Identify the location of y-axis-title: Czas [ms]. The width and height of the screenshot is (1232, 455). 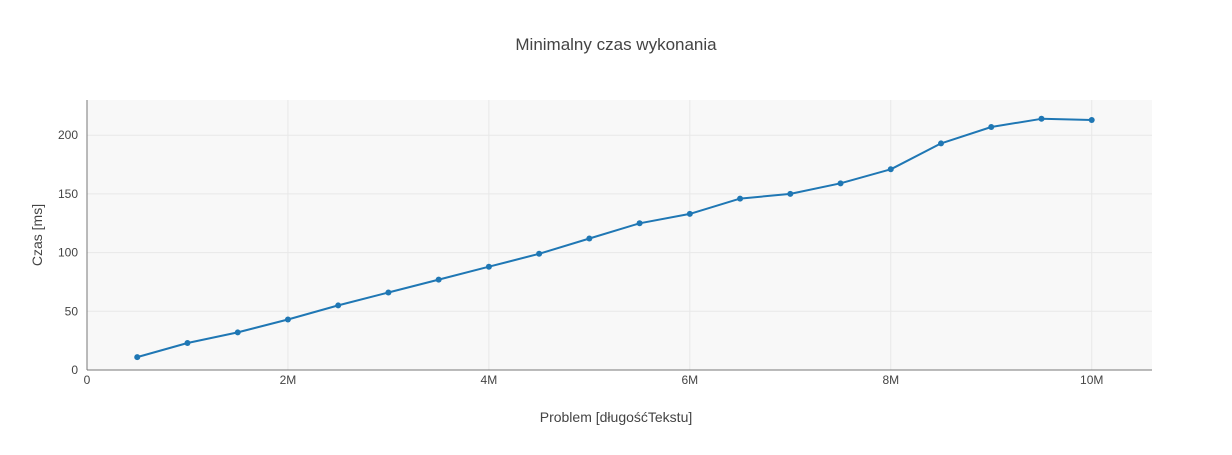
(37, 235).